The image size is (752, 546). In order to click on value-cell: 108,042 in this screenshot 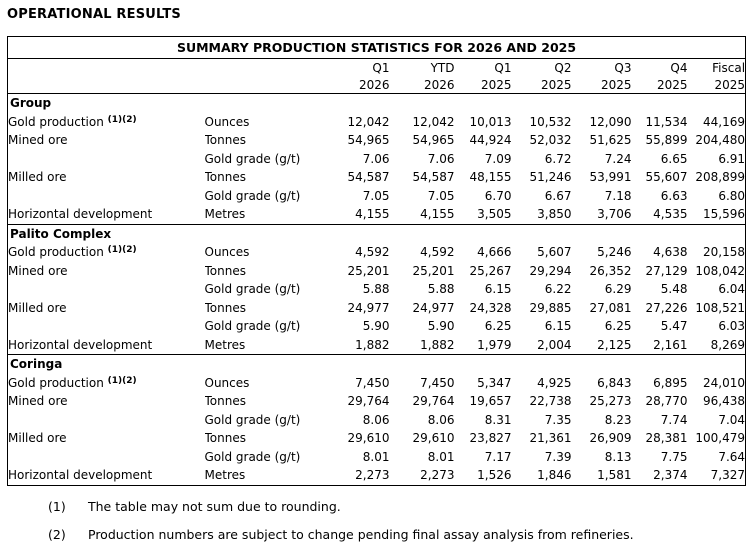, I will do `click(720, 270)`.